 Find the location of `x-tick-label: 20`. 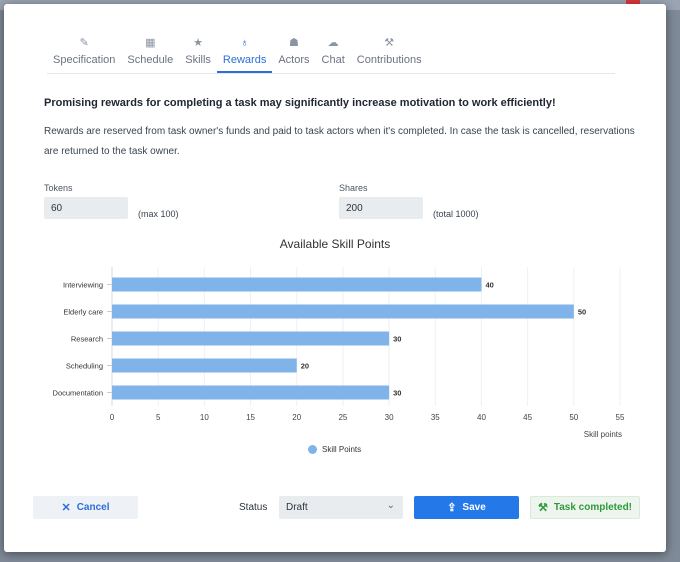

x-tick-label: 20 is located at coordinates (296, 417).